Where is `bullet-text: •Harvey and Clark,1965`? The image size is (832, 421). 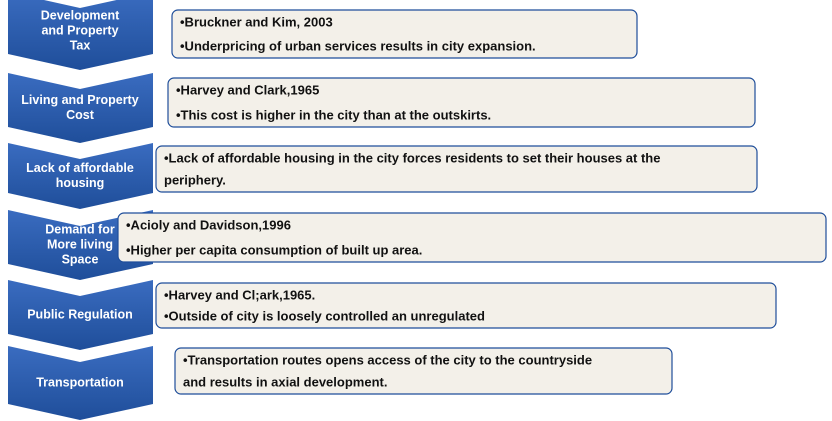 bullet-text: •Harvey and Clark,1965 is located at coordinates (247, 89).